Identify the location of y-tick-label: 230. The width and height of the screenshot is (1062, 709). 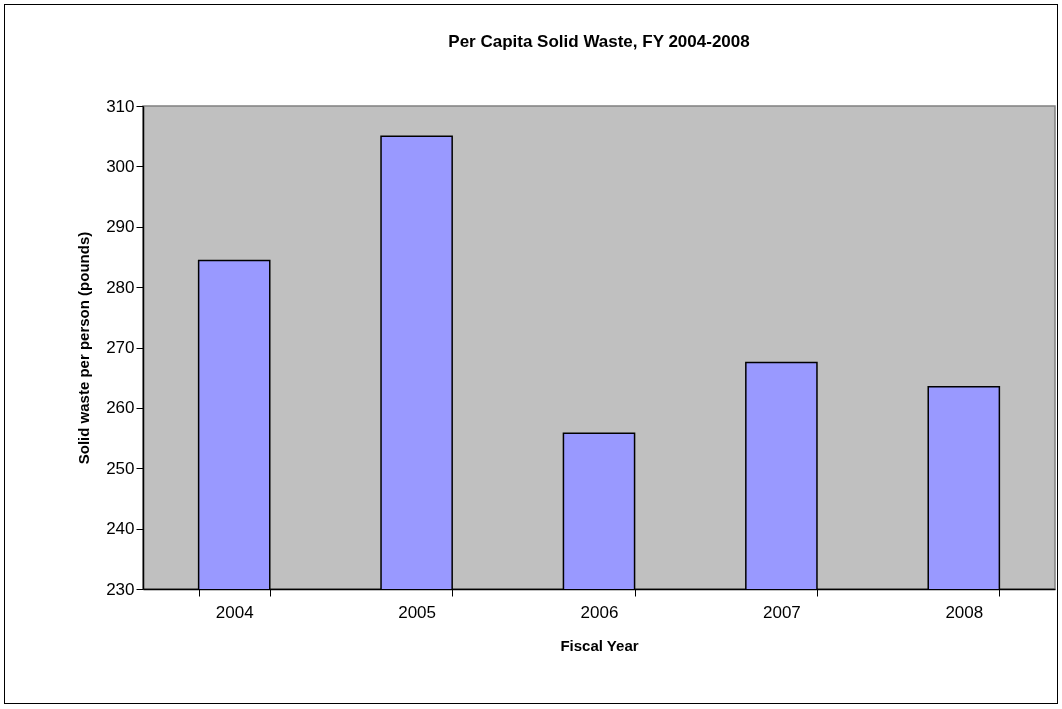
(120, 589).